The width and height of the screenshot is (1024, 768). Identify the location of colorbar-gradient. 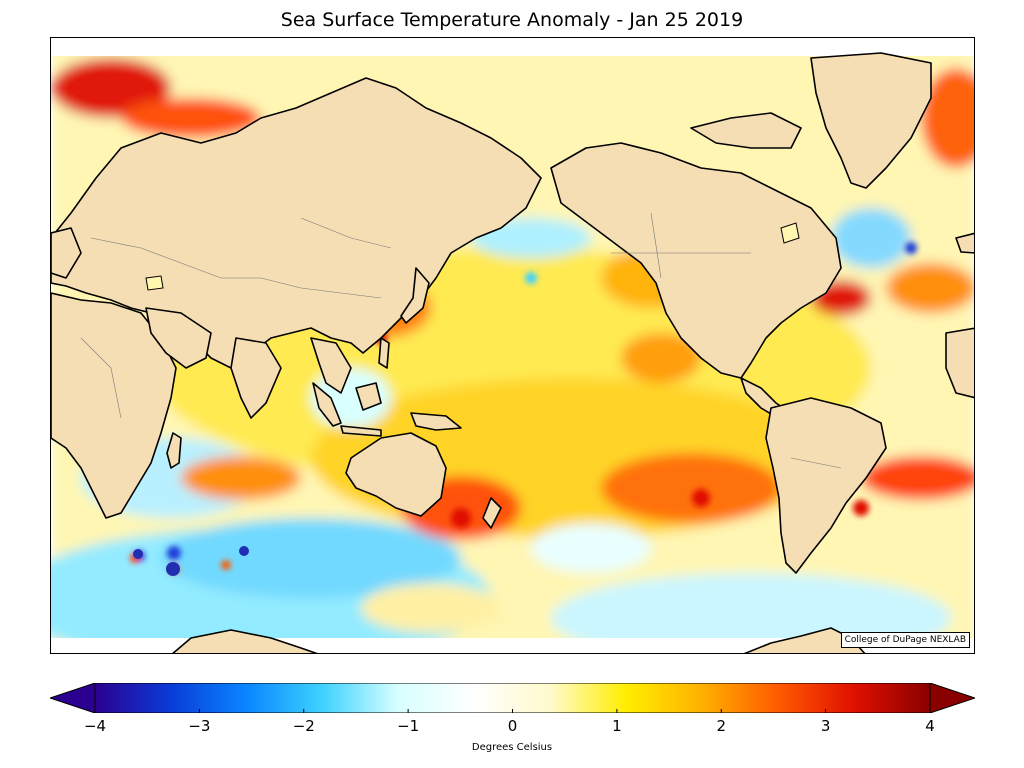
(512, 698).